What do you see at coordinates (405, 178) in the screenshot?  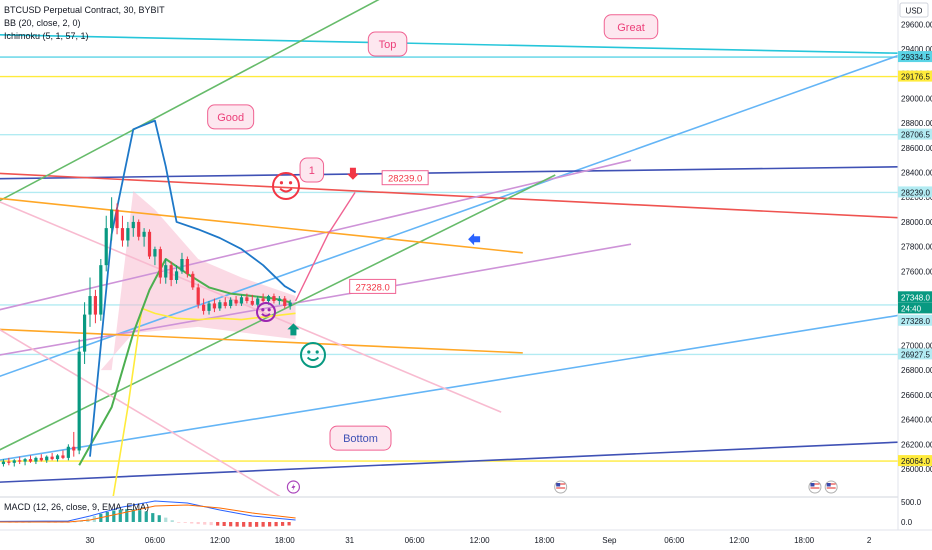 I see `price-label-box` at bounding box center [405, 178].